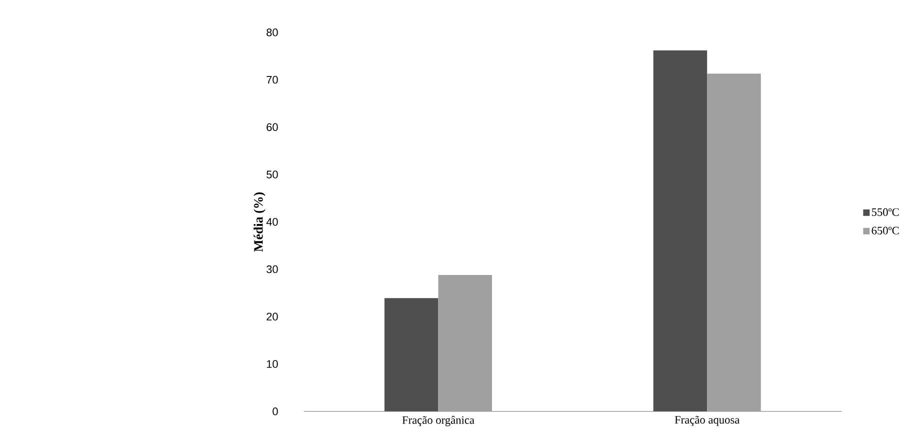  What do you see at coordinates (272, 127) in the screenshot?
I see `y-tick-label: 60` at bounding box center [272, 127].